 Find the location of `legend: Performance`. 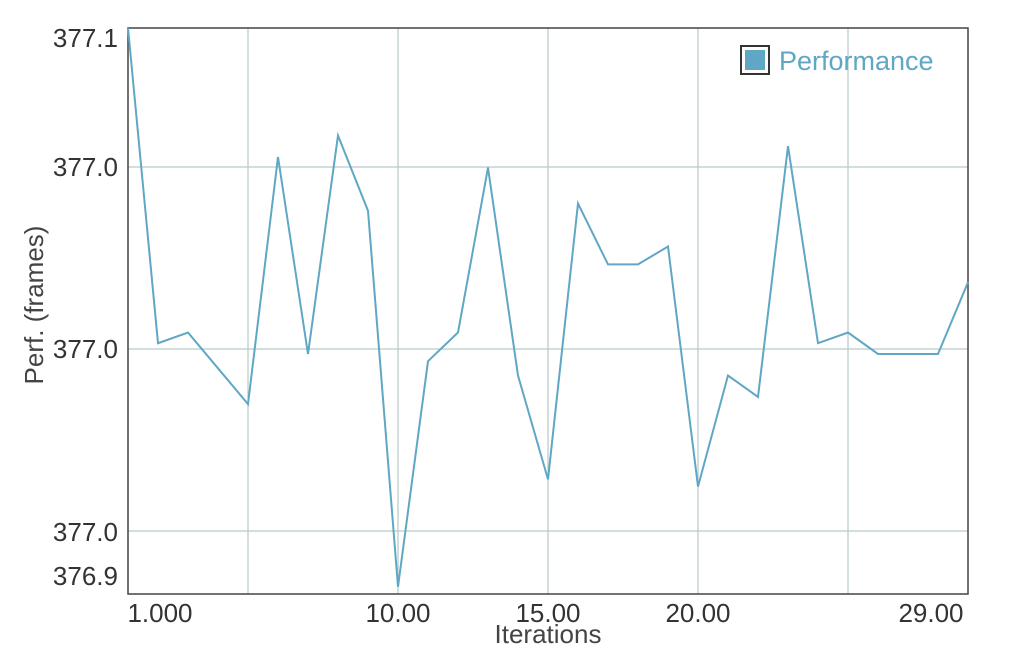

legend: Performance is located at coordinates (837, 60).